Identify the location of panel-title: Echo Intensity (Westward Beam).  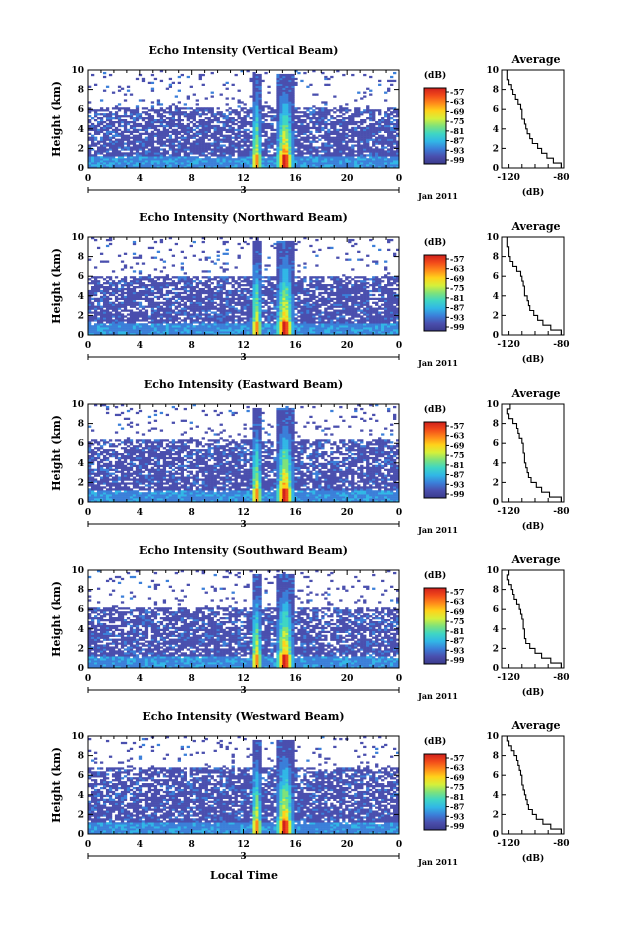
(243, 716).